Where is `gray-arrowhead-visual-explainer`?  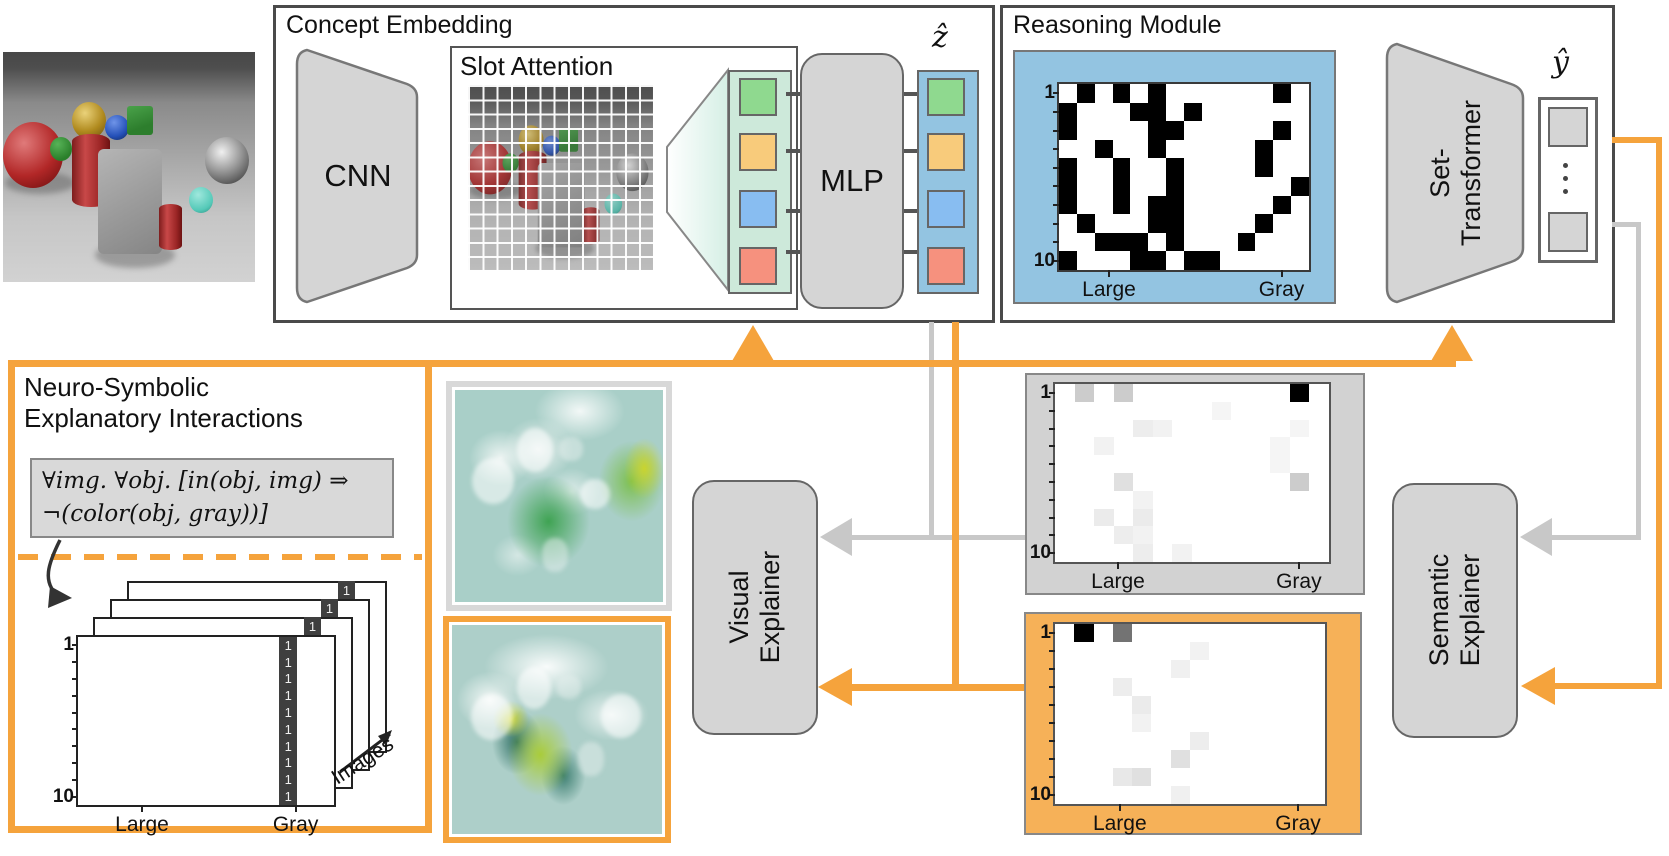
gray-arrowhead-visual-explainer is located at coordinates (836, 537).